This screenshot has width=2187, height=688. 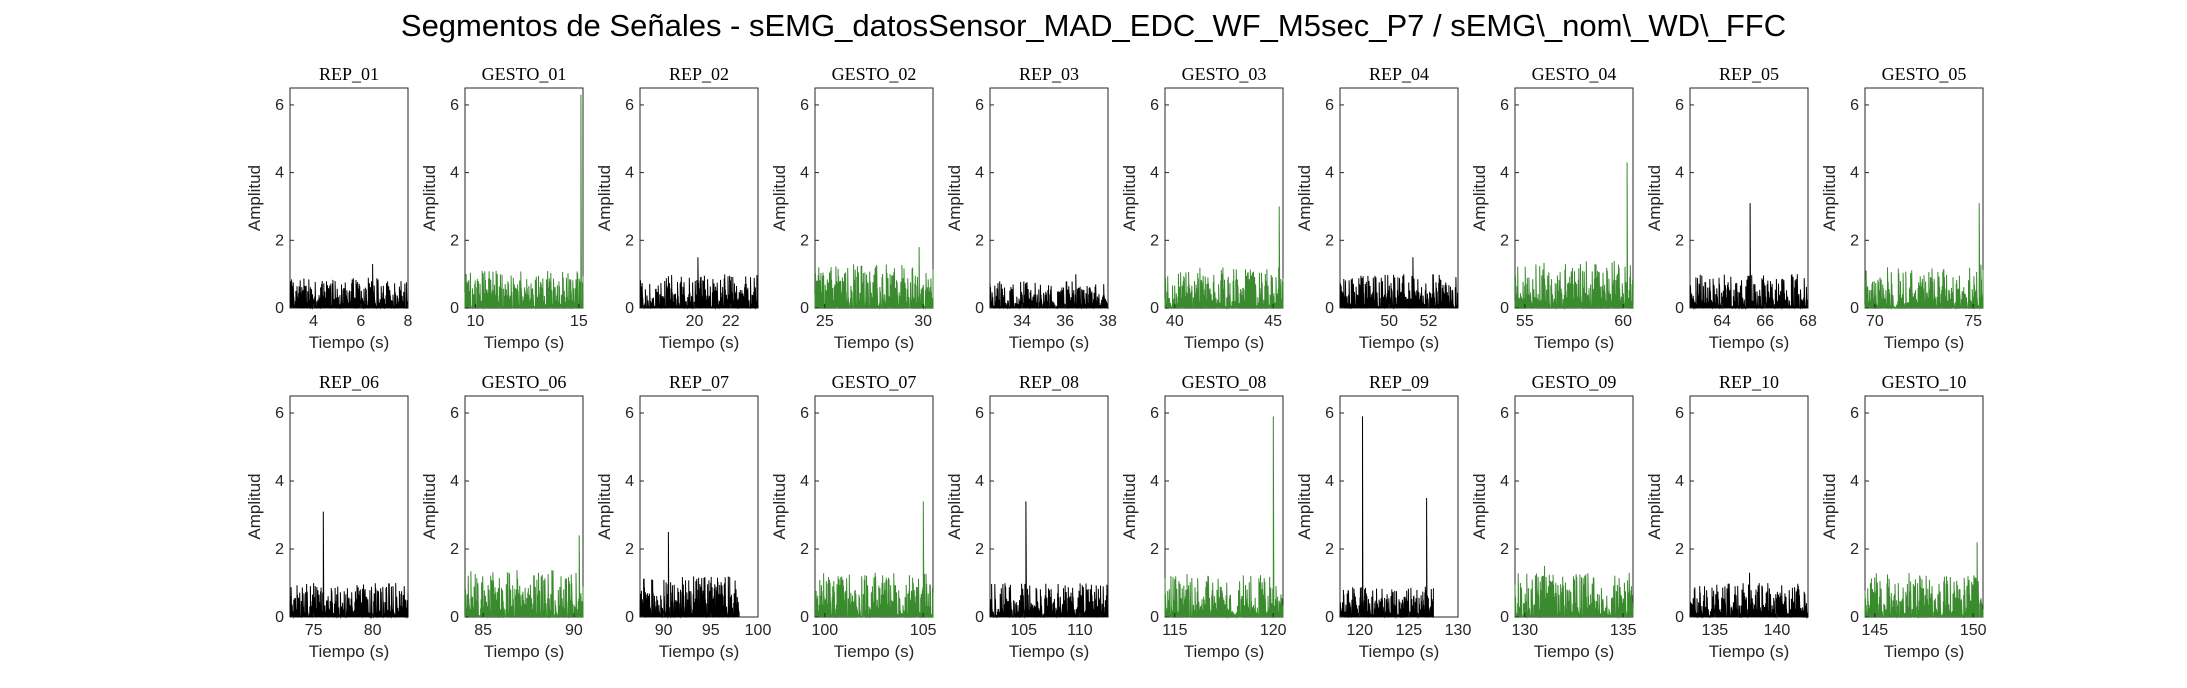 What do you see at coordinates (1129, 198) in the screenshot?
I see `panel-06-ylabel: Amplitud` at bounding box center [1129, 198].